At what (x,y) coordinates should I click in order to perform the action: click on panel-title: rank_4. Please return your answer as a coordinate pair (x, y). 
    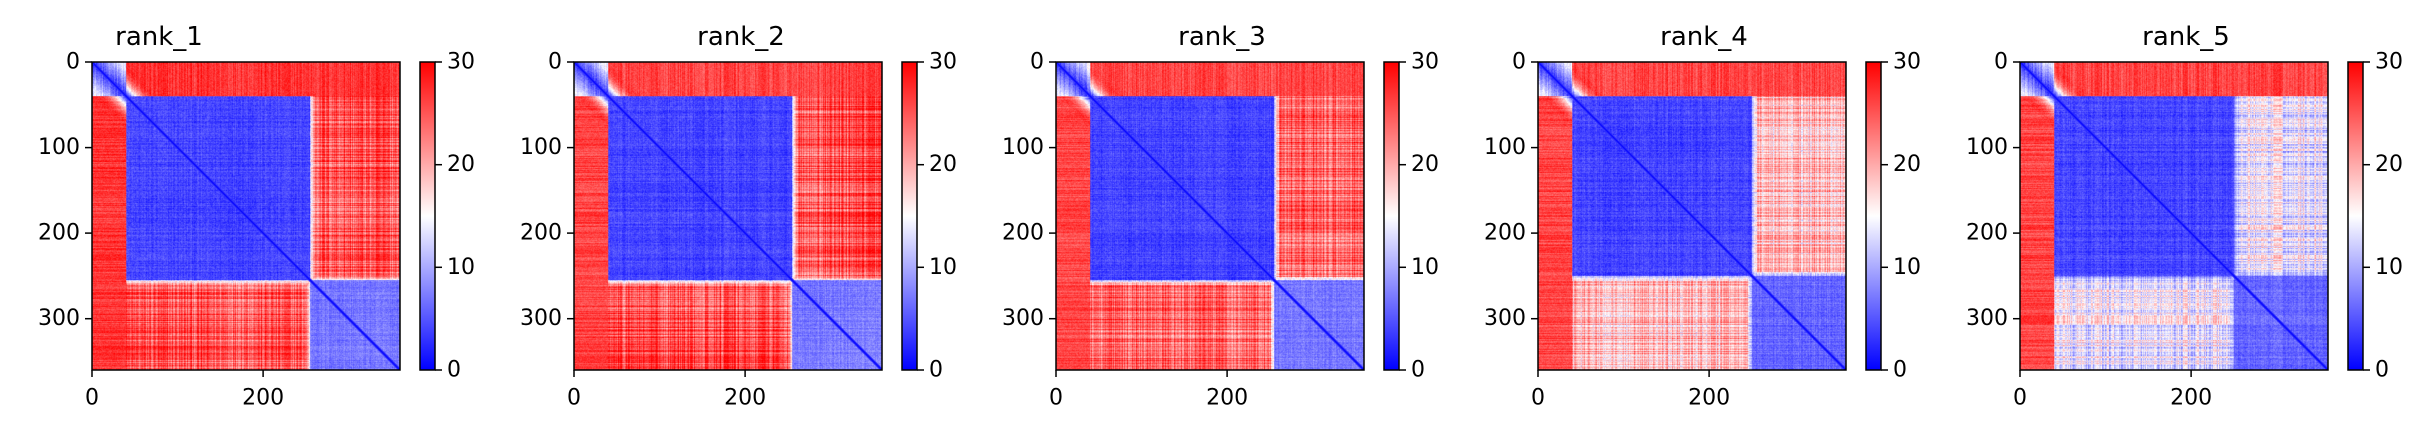
    Looking at the image, I should click on (1704, 37).